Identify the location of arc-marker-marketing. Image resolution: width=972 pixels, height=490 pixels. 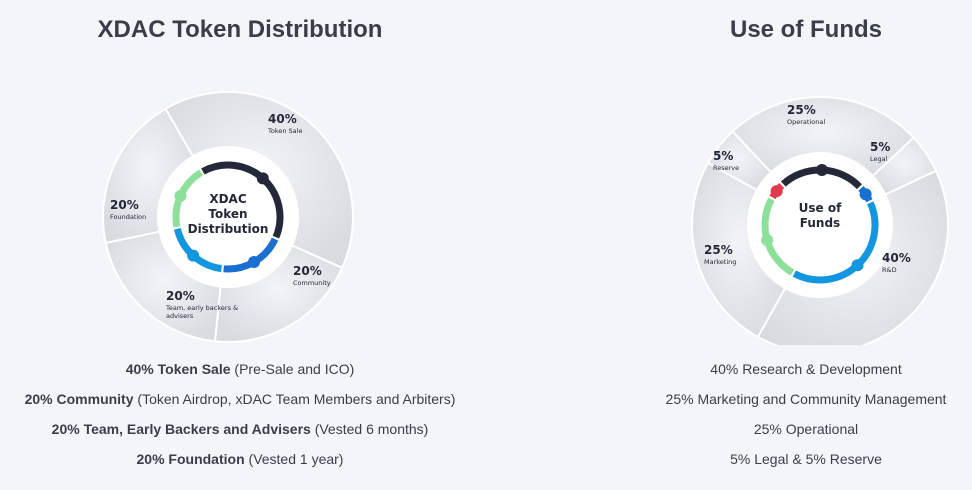
(767, 240).